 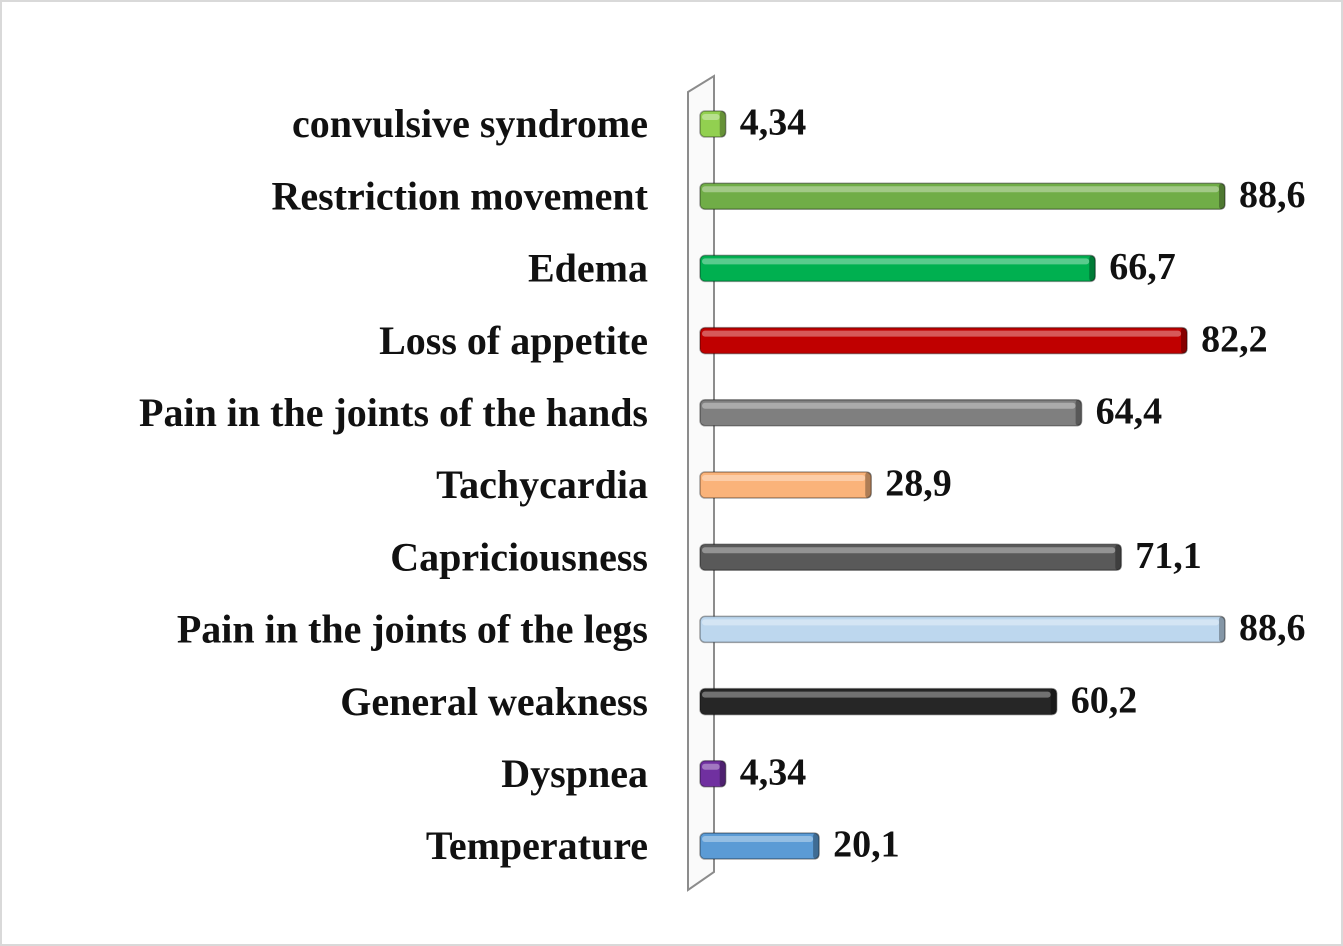 What do you see at coordinates (918, 484) in the screenshot?
I see `data-label: 28,9` at bounding box center [918, 484].